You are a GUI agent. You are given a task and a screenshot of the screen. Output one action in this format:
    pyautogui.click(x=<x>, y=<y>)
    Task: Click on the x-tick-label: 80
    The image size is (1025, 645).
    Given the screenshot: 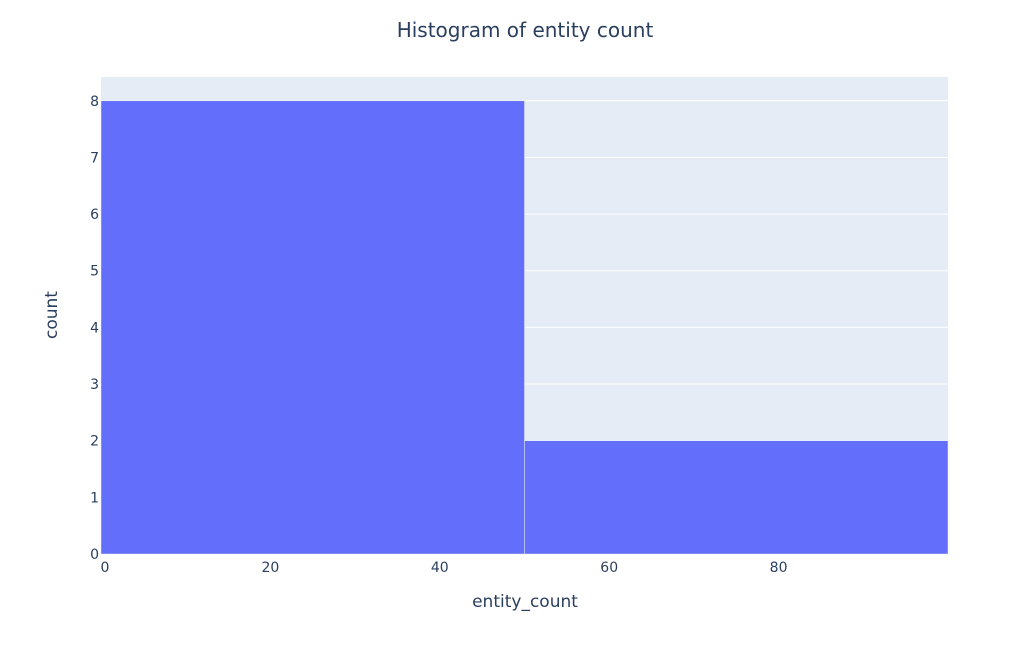 What is the action you would take?
    pyautogui.click(x=779, y=568)
    